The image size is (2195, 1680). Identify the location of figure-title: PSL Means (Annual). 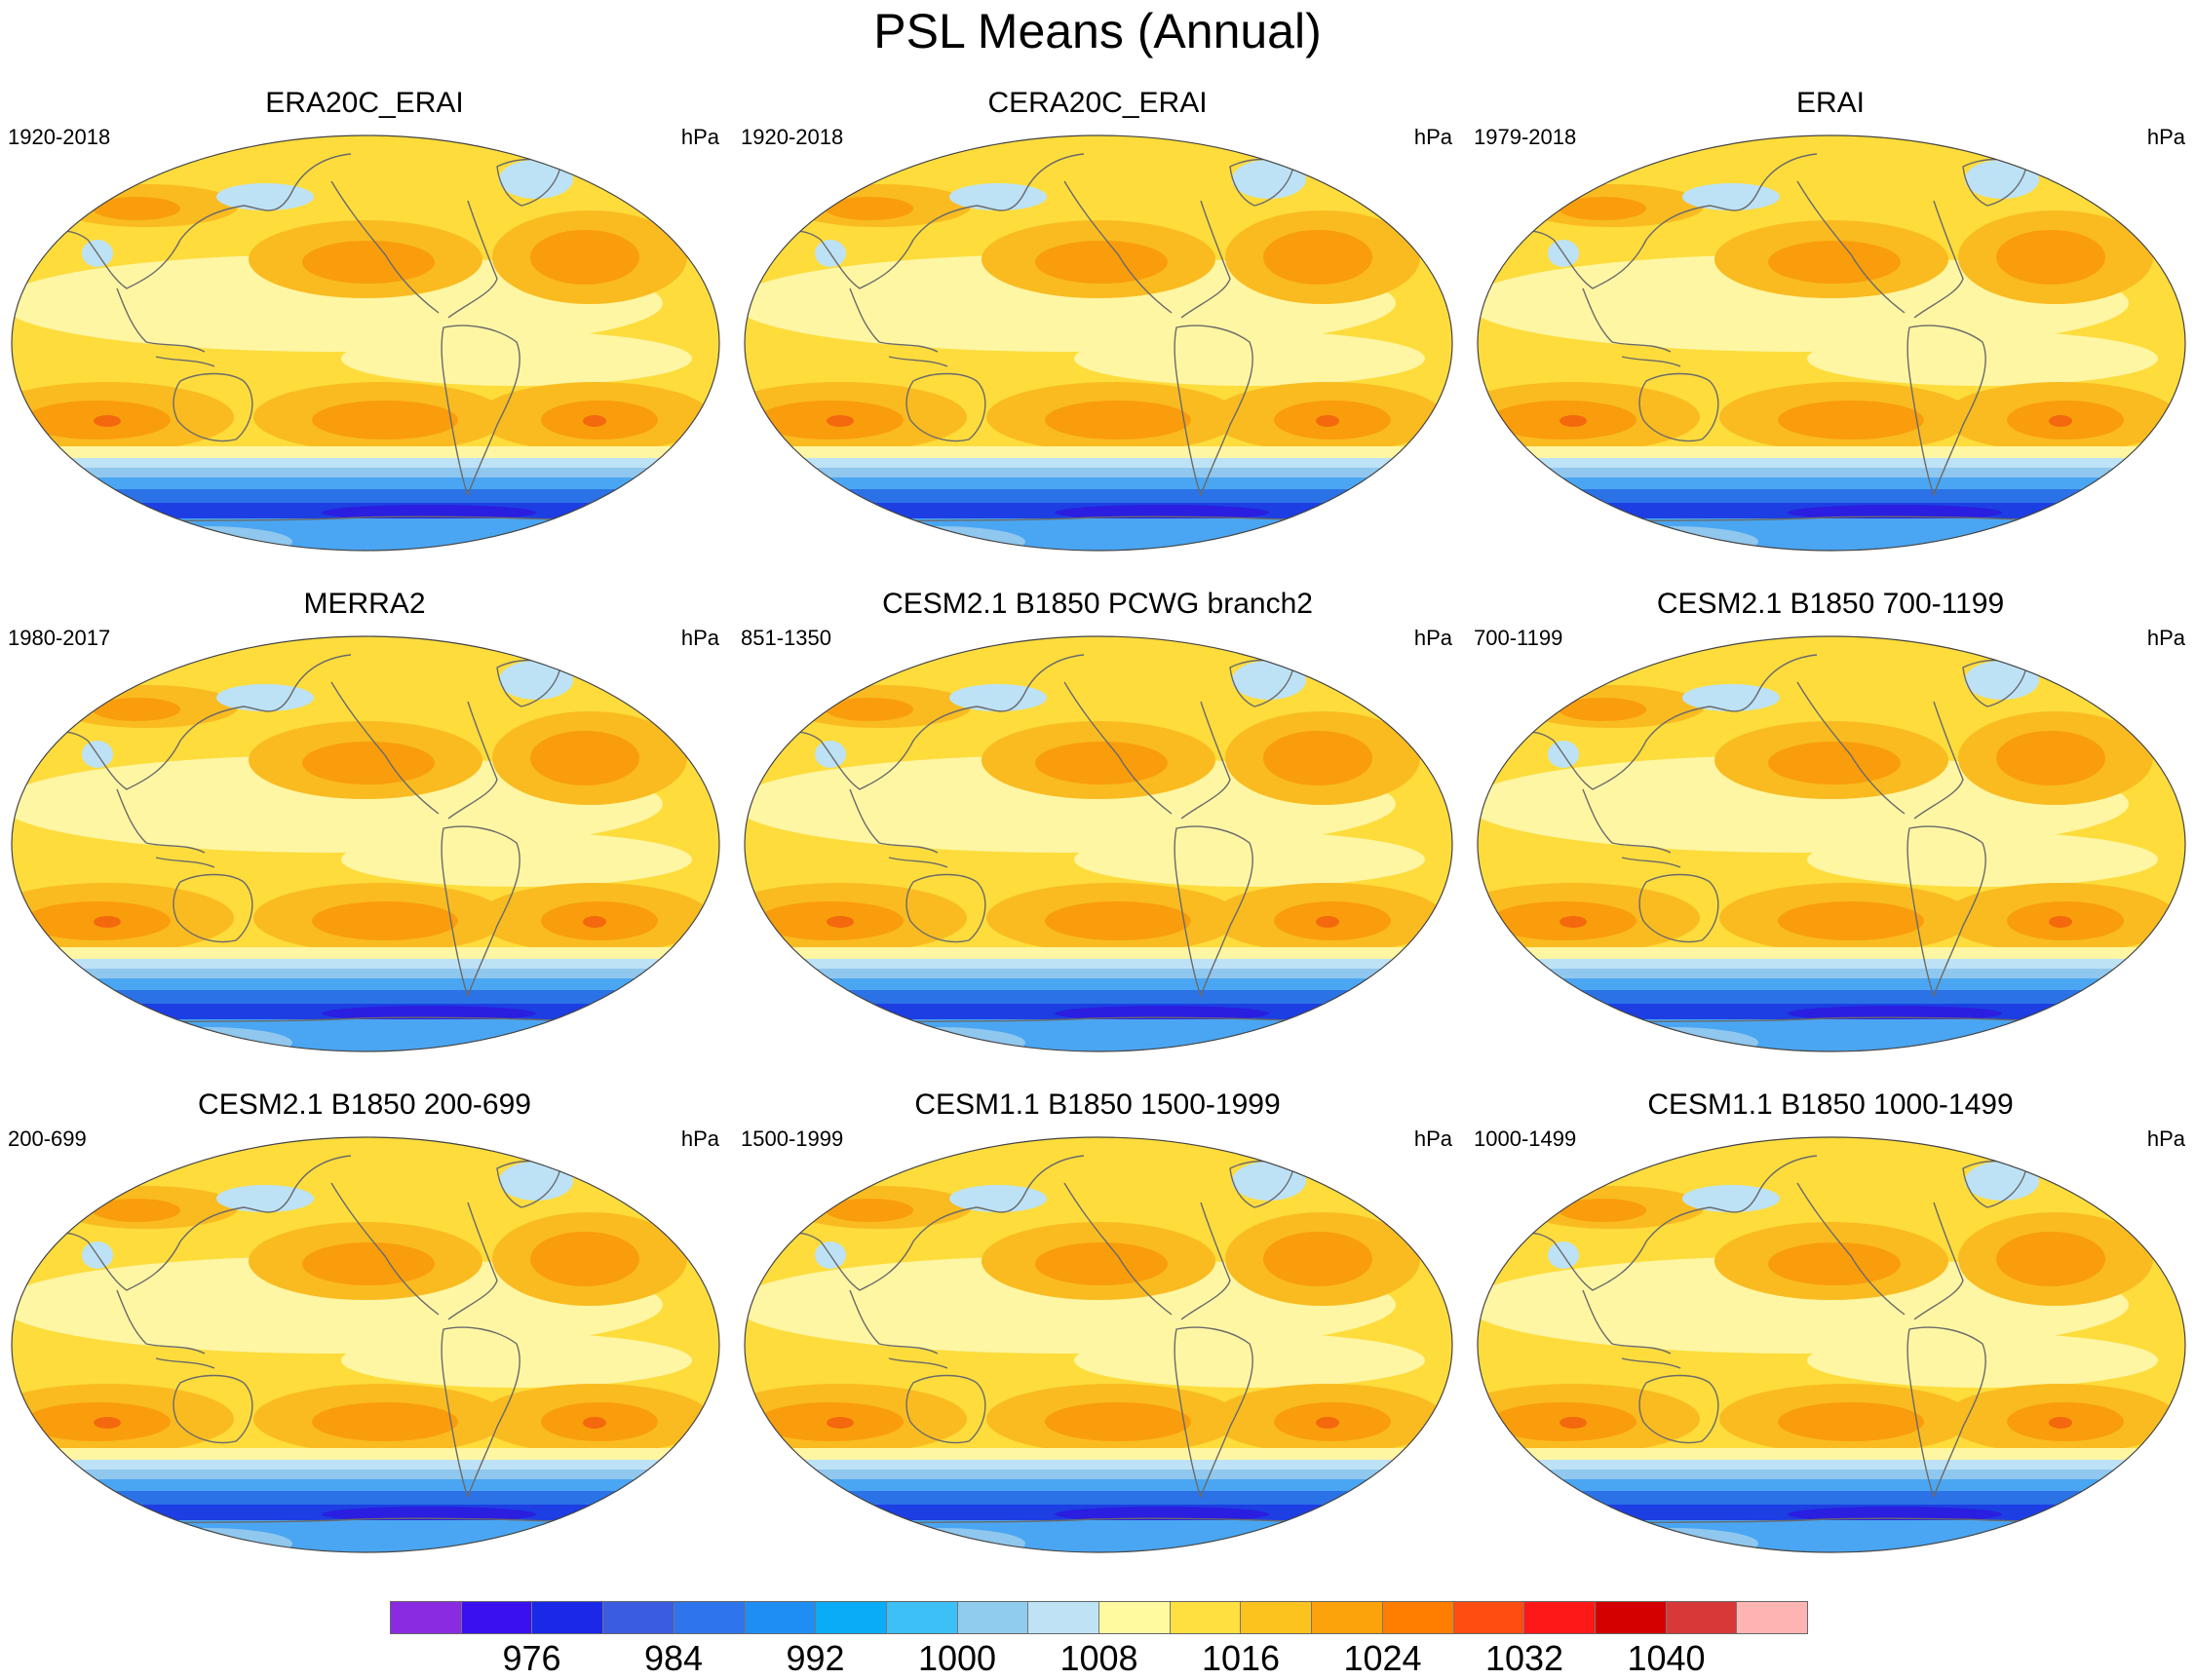
(1097, 31).